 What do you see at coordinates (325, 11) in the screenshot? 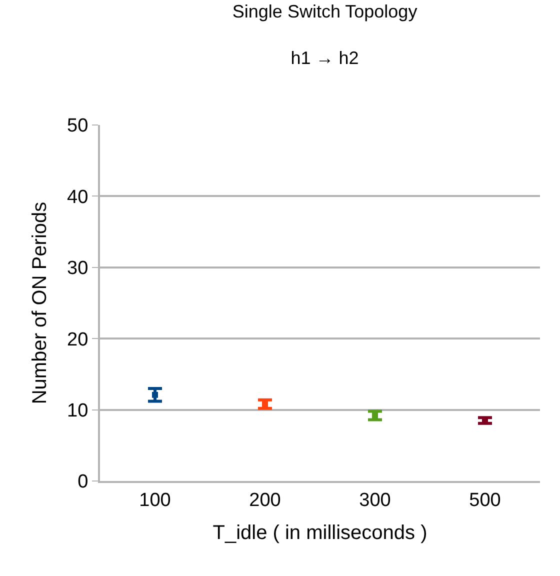
I see `chart-title: Single Switch Topology` at bounding box center [325, 11].